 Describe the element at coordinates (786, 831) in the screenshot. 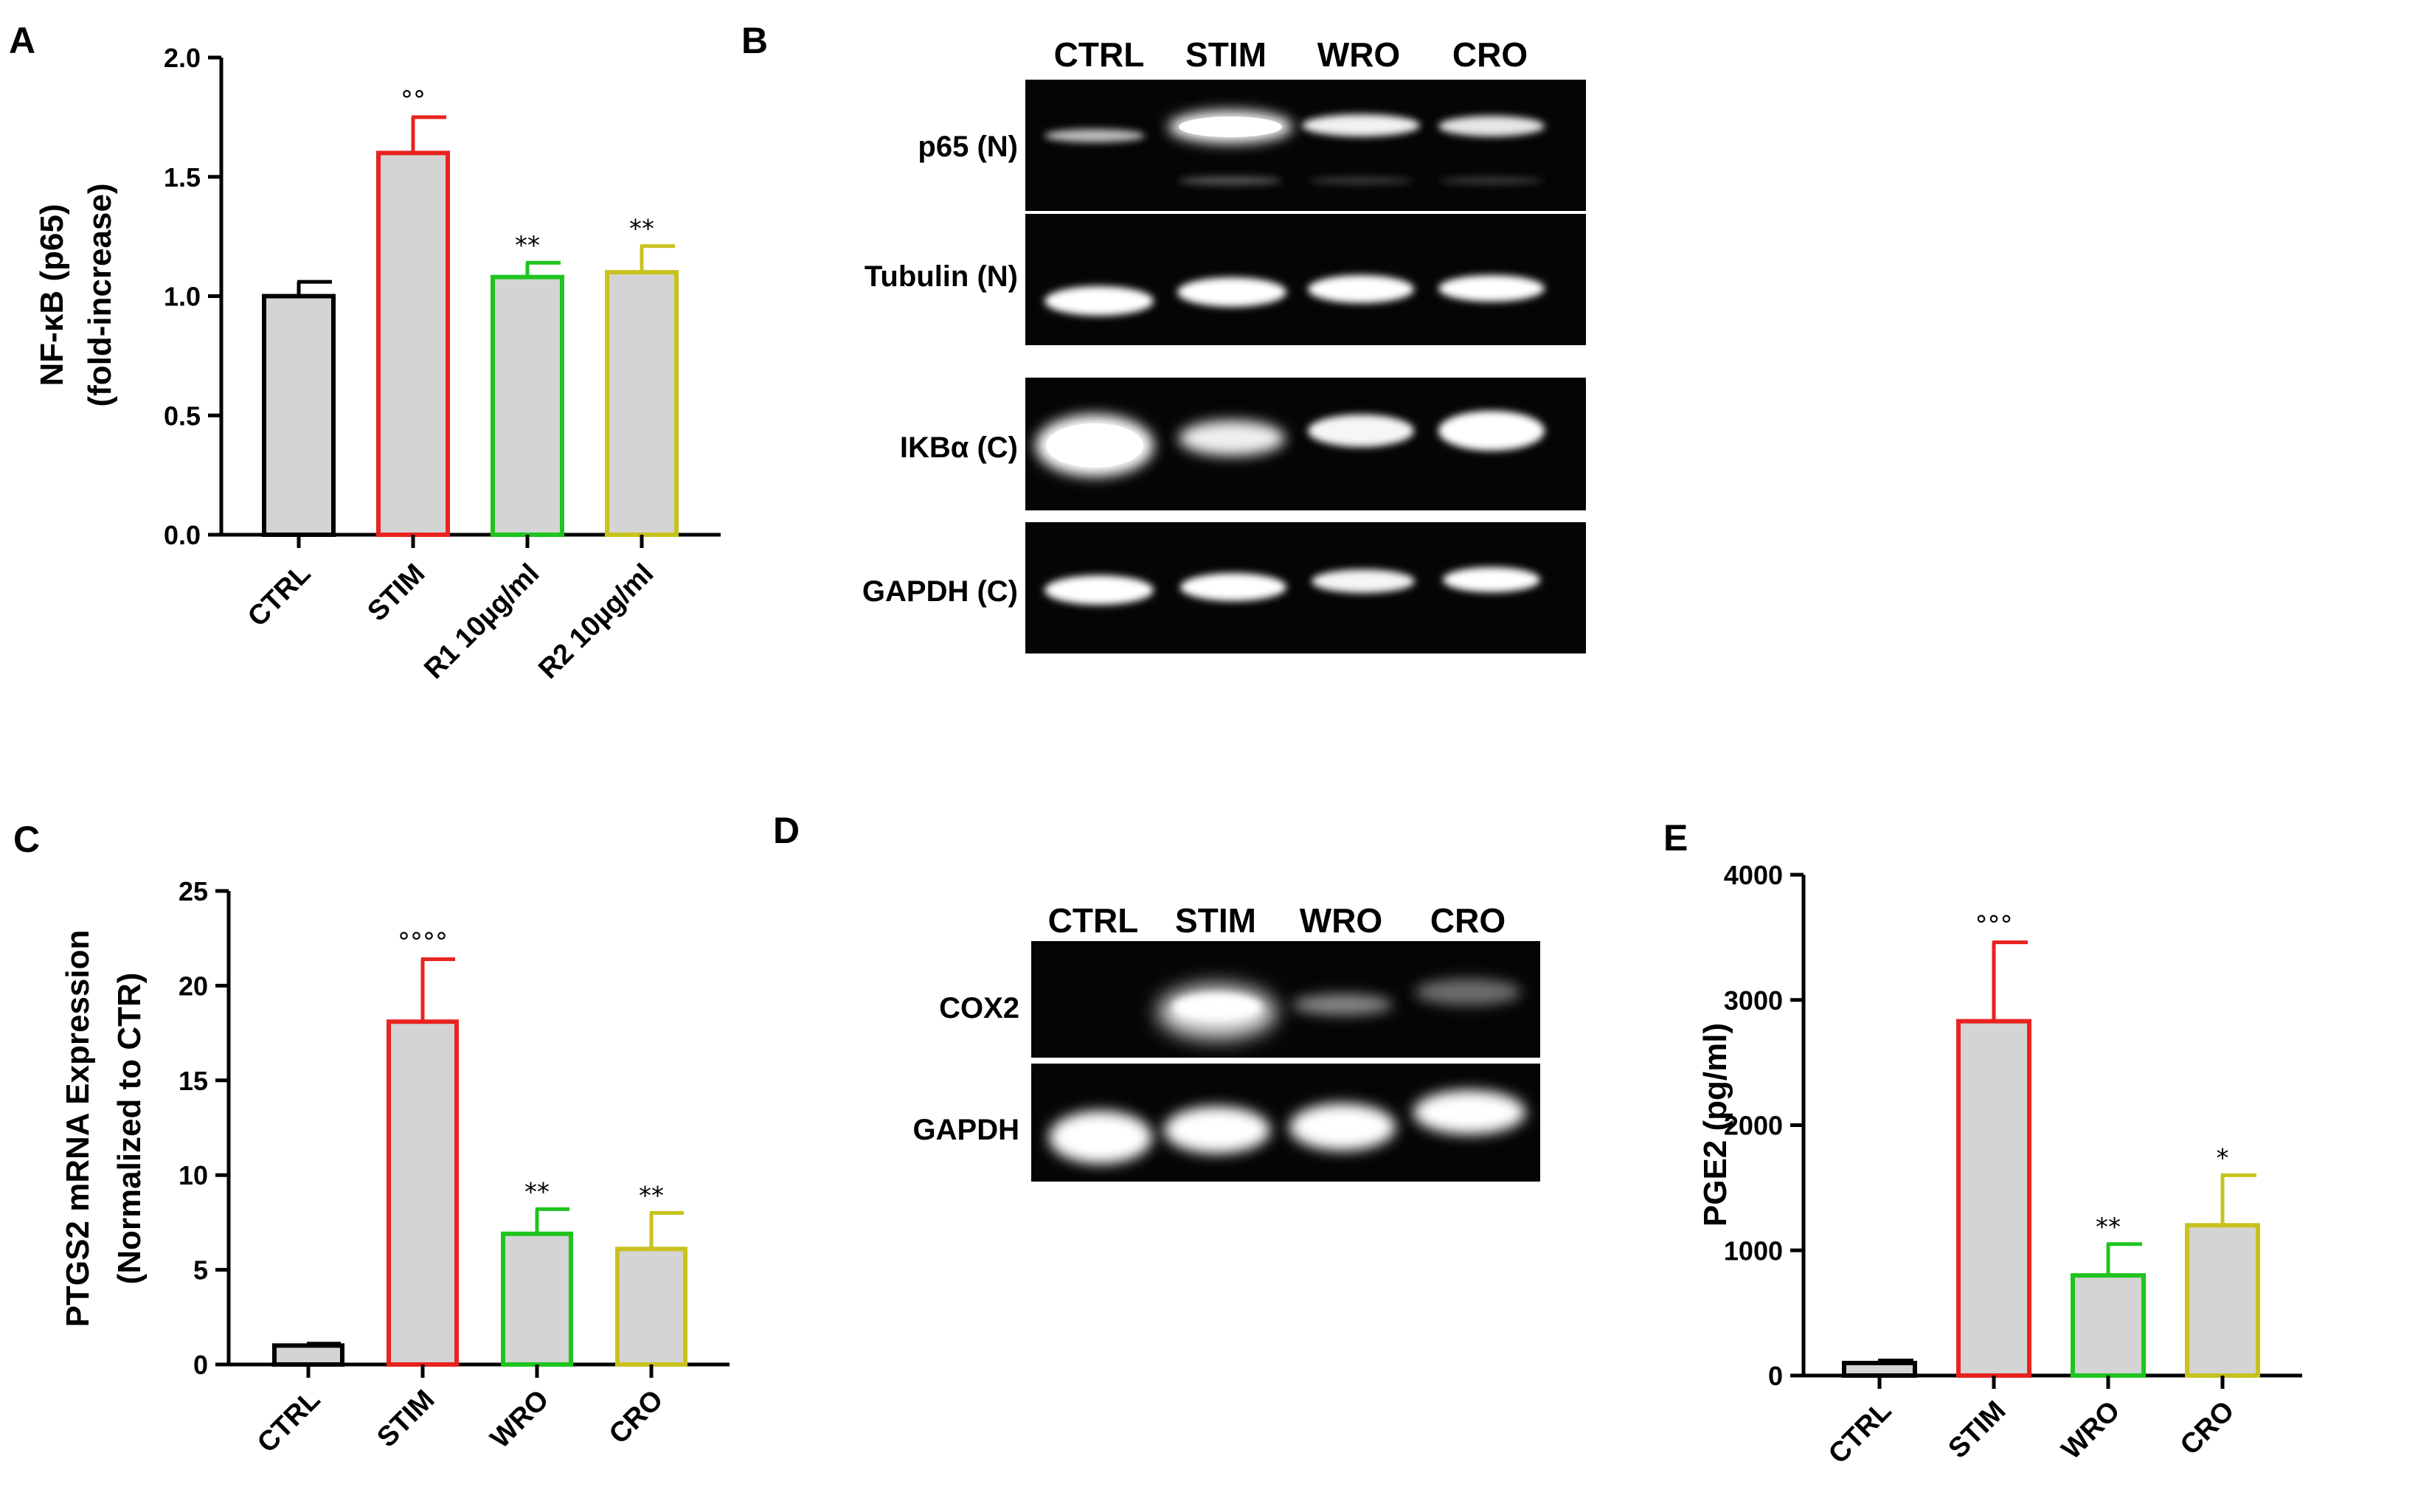

I see `panel-label-d: D` at that location.